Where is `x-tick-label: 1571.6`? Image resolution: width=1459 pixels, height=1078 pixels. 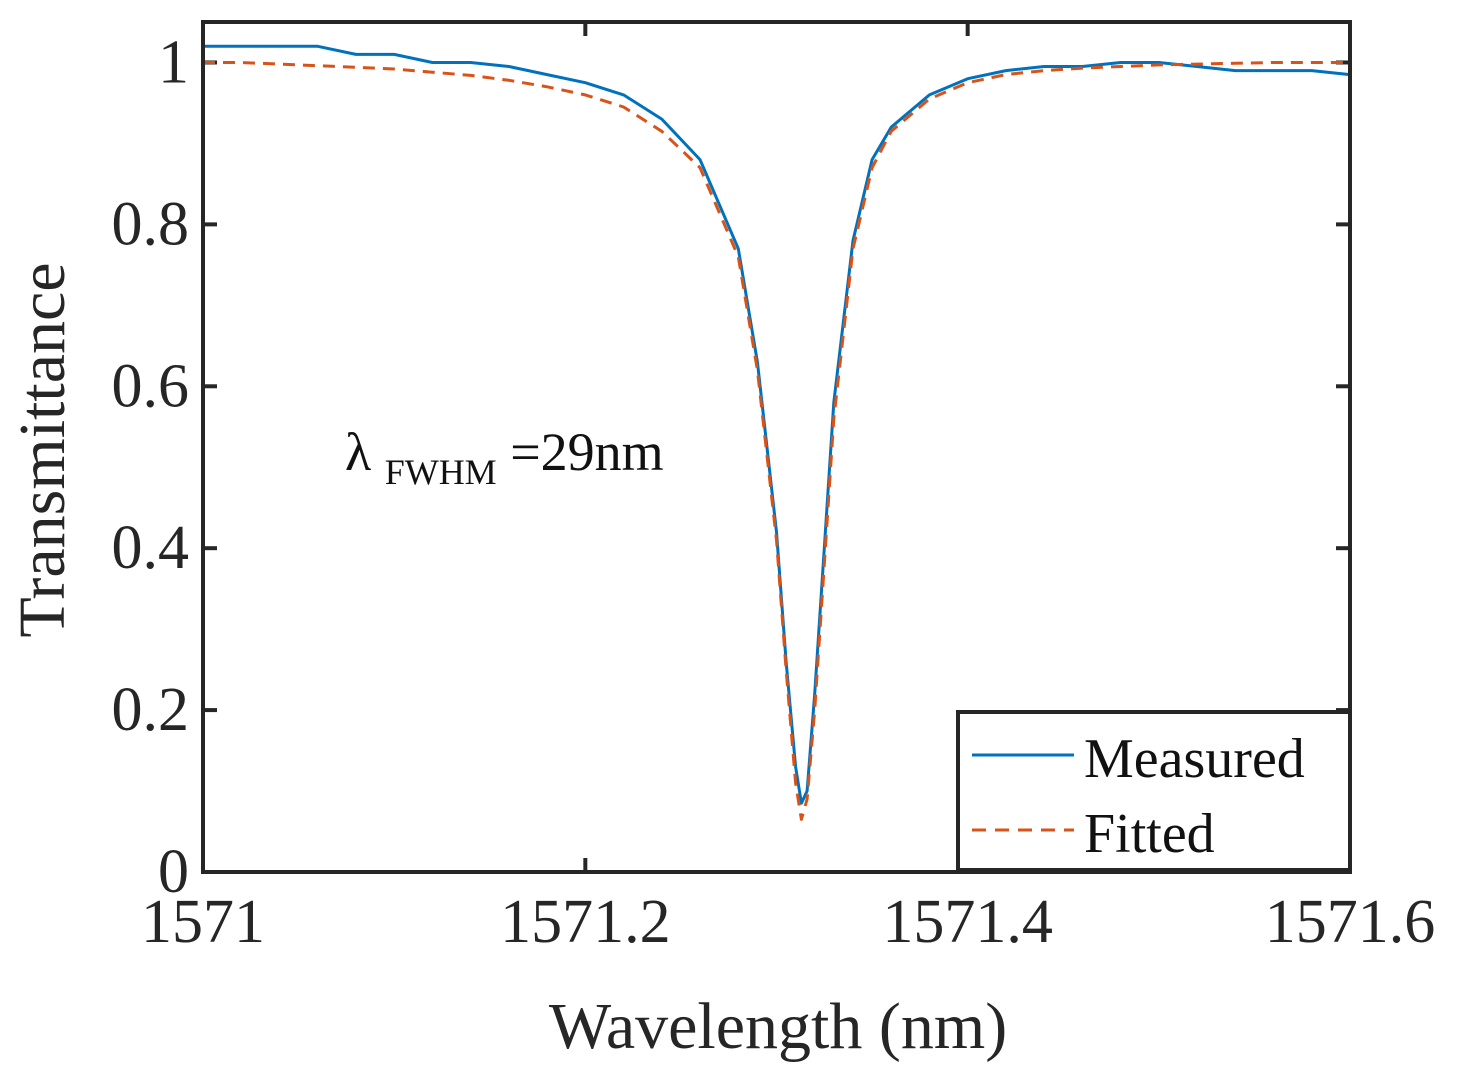
x-tick-label: 1571.6 is located at coordinates (1350, 922).